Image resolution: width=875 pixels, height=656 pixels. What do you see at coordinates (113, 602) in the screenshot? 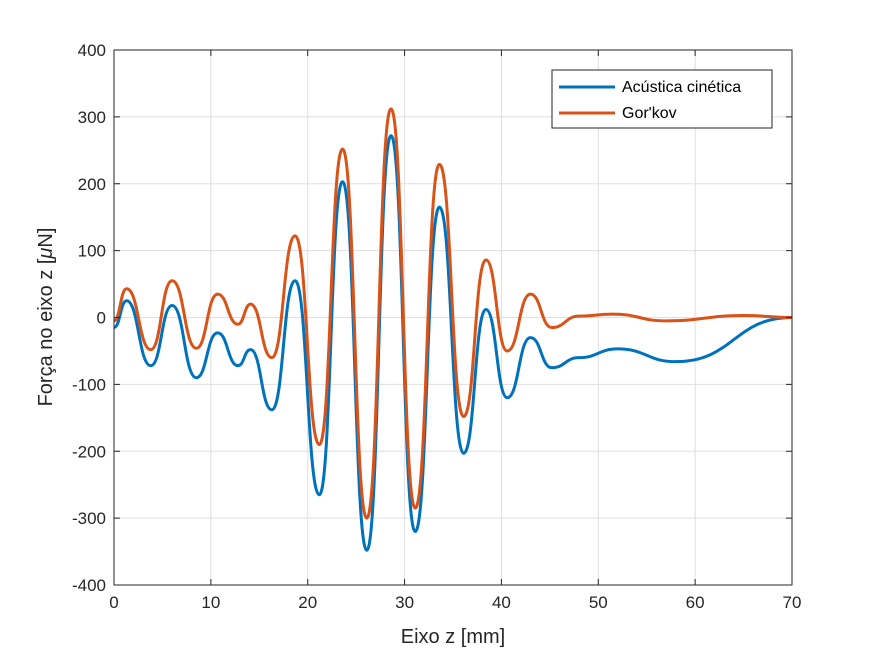
I see `x-tick-label: 0` at bounding box center [113, 602].